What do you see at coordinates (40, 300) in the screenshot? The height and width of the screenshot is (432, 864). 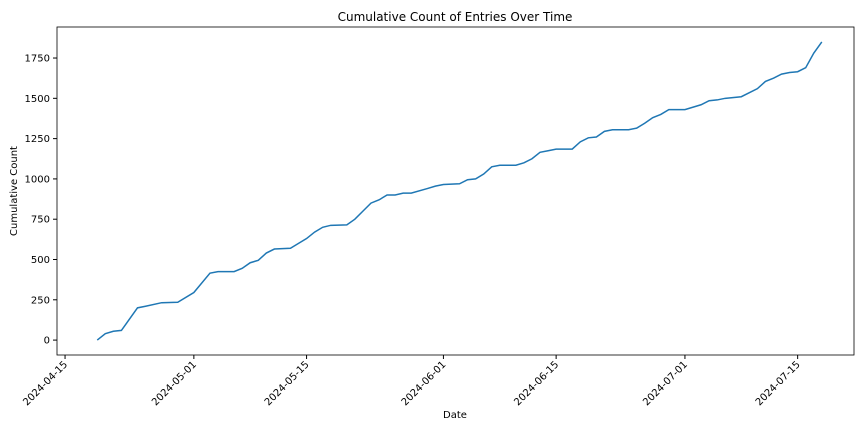 I see `y-tick-label: 250` at bounding box center [40, 300].